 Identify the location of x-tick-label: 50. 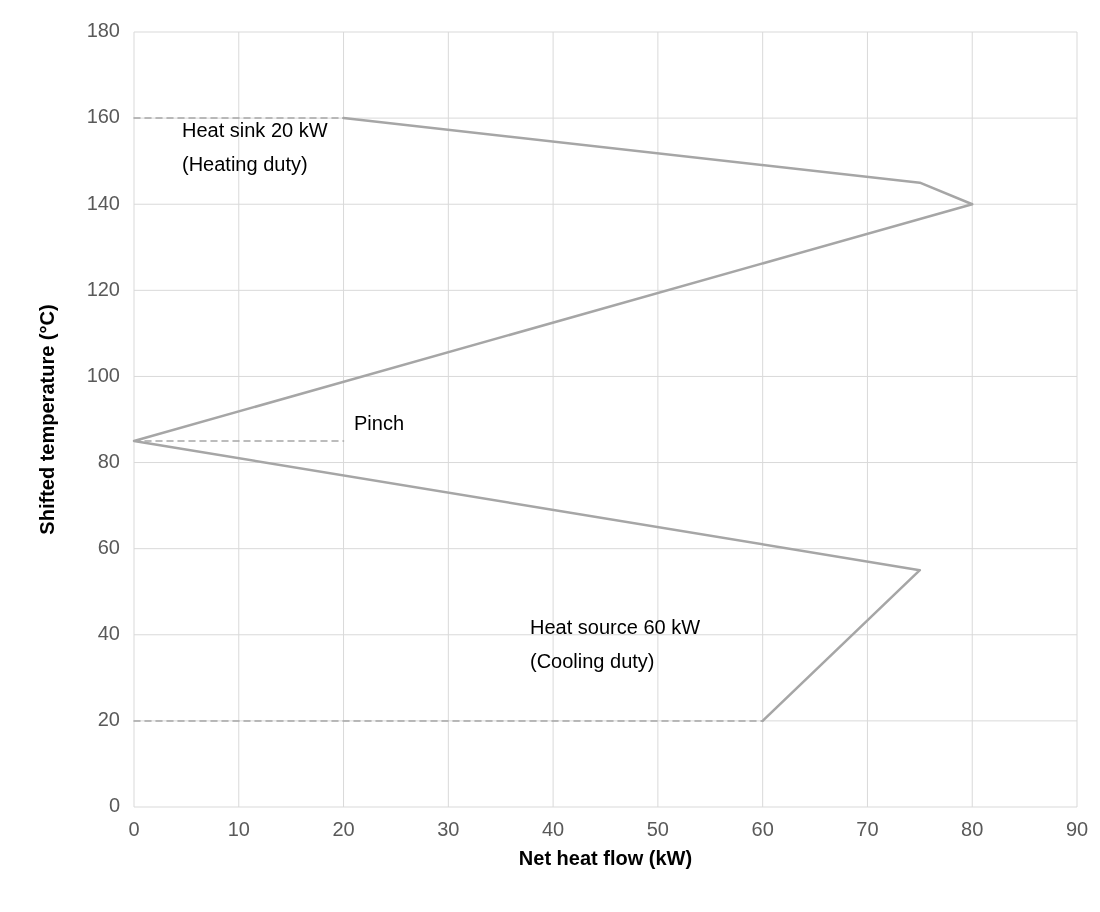
(658, 829).